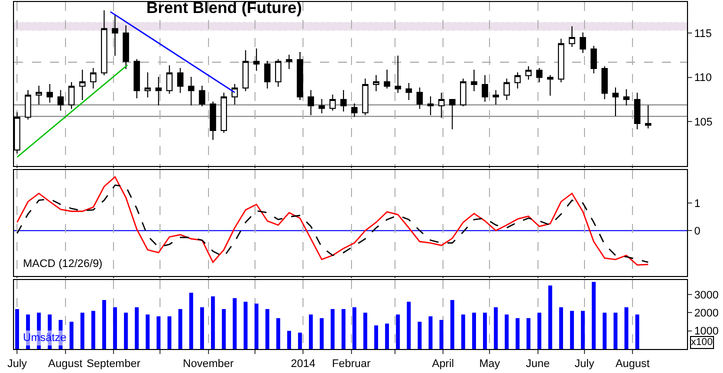  Describe the element at coordinates (443, 364) in the screenshot. I see `x-tick-label: April` at that location.